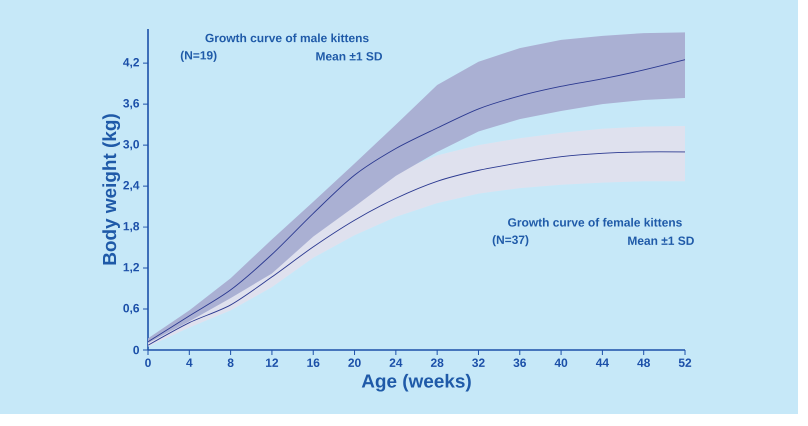 The image size is (808, 426). Describe the element at coordinates (354, 362) in the screenshot. I see `x-tick-label: 20` at that location.